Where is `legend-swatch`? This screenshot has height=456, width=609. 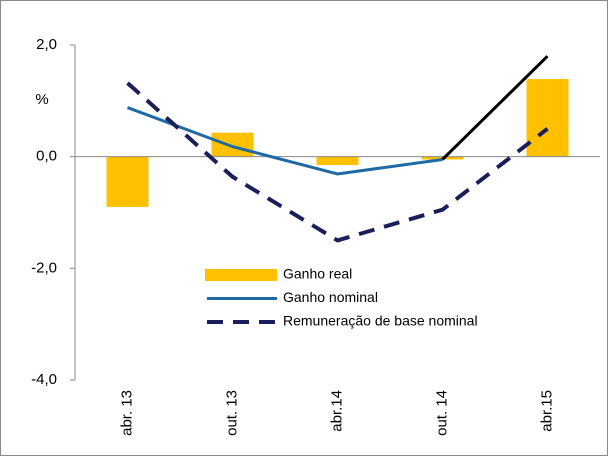
legend-swatch is located at coordinates (241, 275).